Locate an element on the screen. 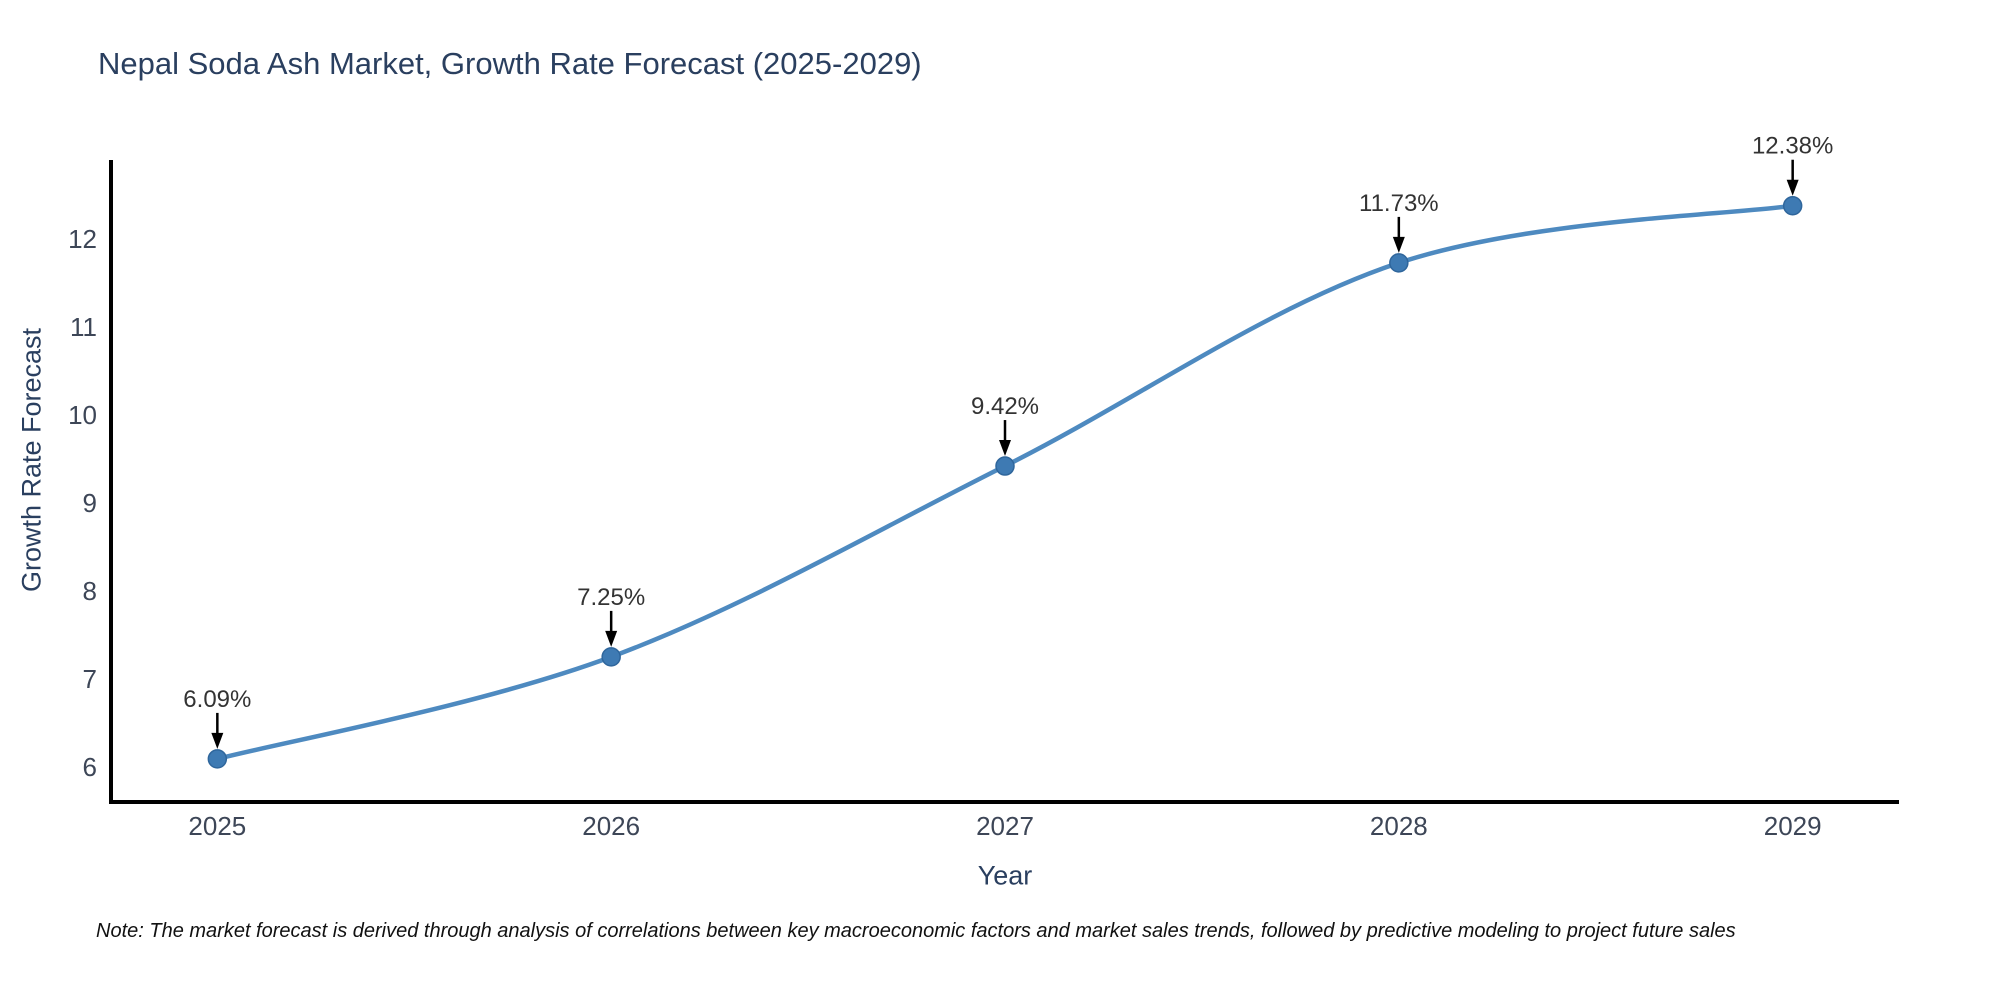 Image resolution: width=2000 pixels, height=1000 pixels. y-tick-label: 9 is located at coordinates (90, 503).